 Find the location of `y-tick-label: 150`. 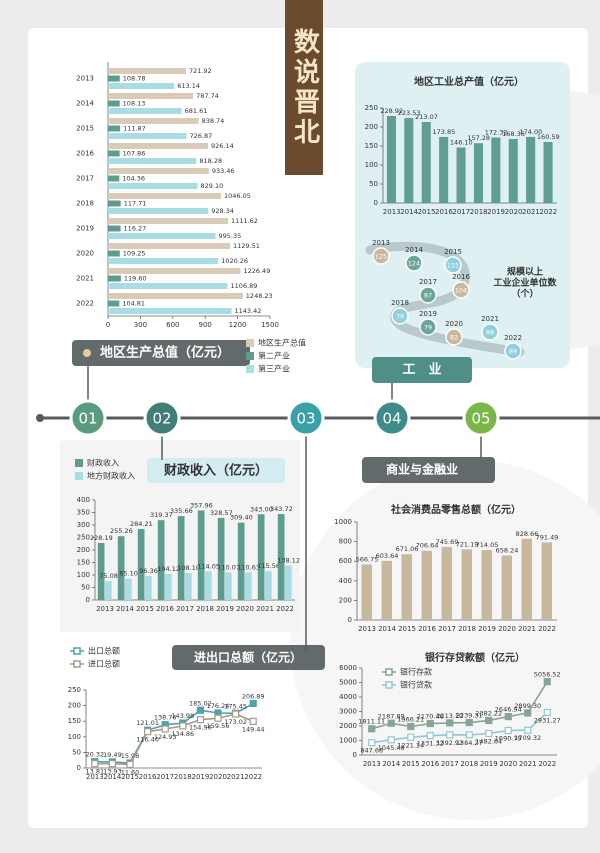

y-tick-label: 150 is located at coordinates (74, 721).